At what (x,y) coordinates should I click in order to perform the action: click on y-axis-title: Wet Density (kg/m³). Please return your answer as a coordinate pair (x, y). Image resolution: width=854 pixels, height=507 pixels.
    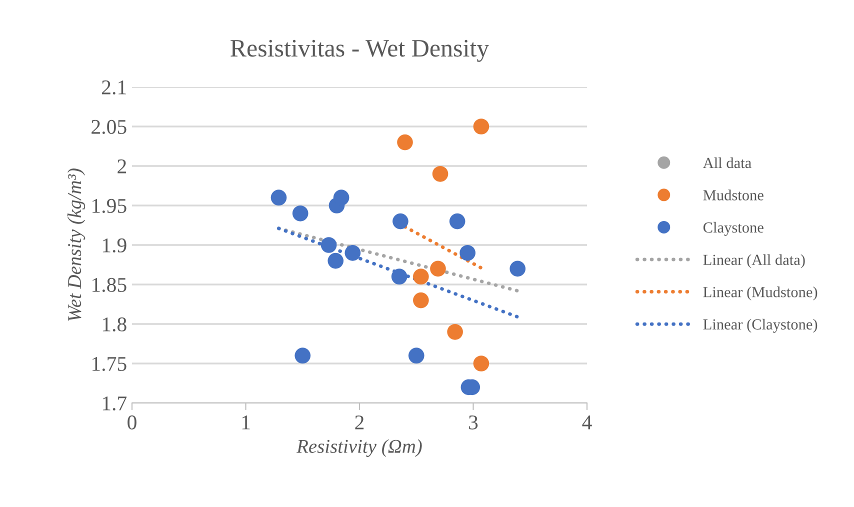
    Looking at the image, I should click on (76, 244).